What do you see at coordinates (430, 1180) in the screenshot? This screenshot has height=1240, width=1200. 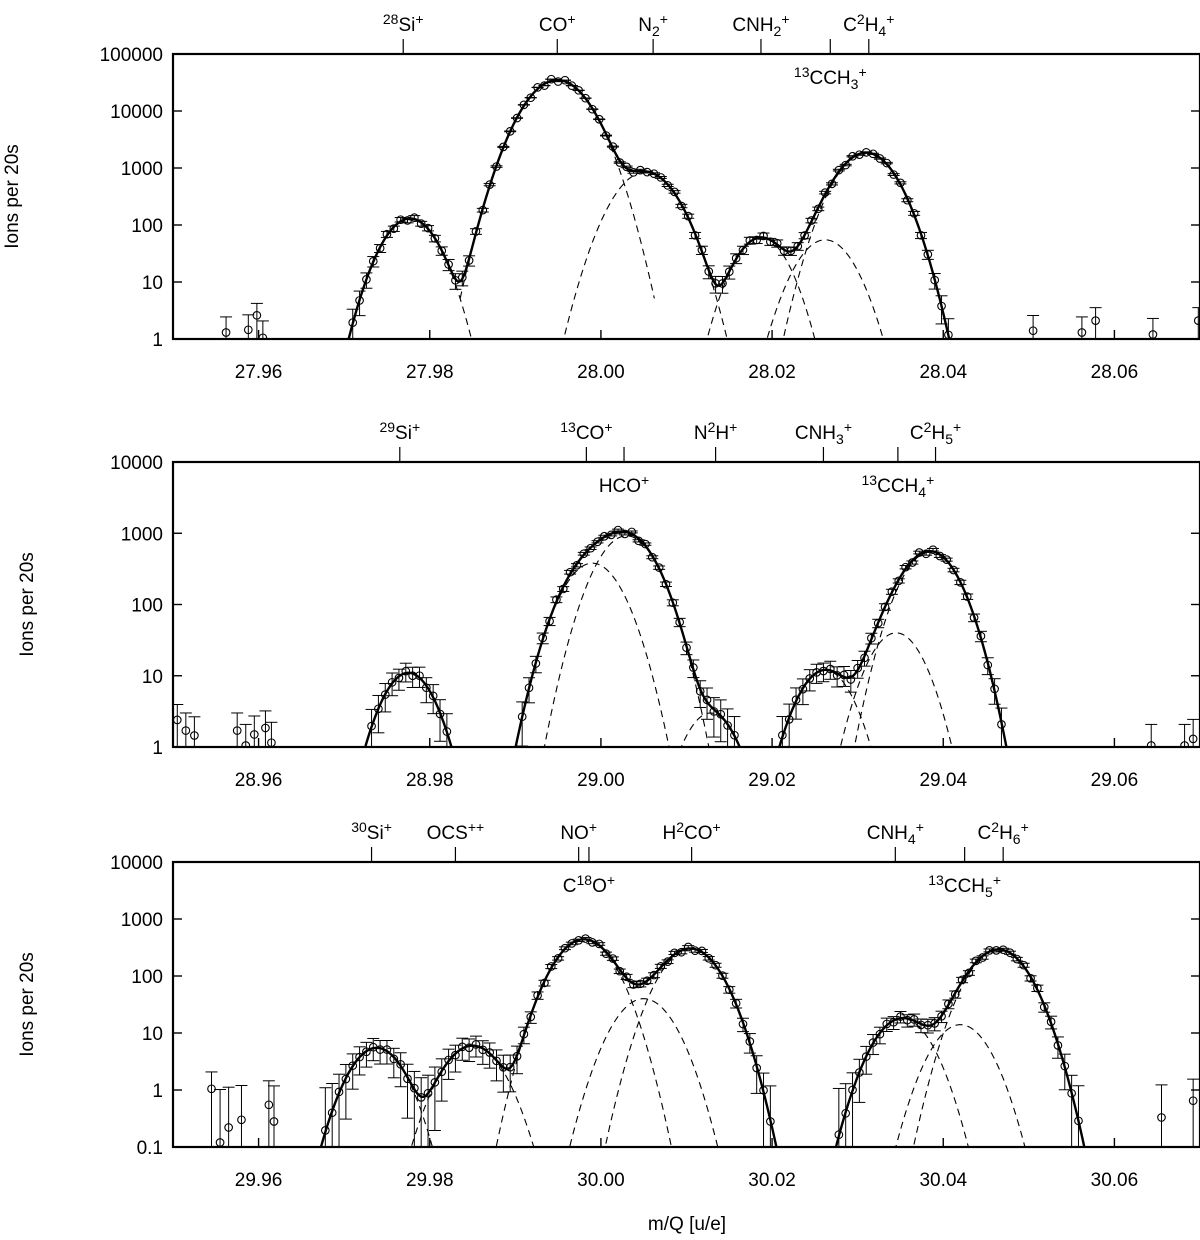 I see `x-tick-label: 29.98` at bounding box center [430, 1180].